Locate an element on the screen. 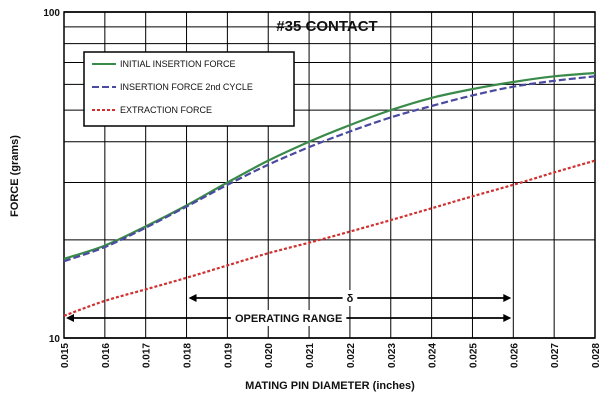 Image resolution: width=602 pixels, height=396 pixels. x-tick-label: 0.028 is located at coordinates (596, 355).